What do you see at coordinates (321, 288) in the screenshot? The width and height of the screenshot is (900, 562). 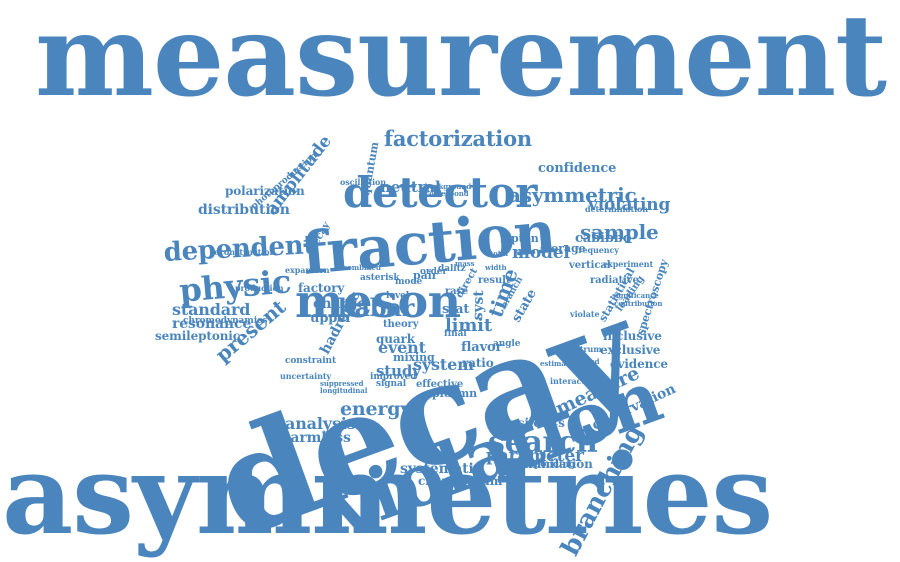 I see `word-factory: factory` at bounding box center [321, 288].